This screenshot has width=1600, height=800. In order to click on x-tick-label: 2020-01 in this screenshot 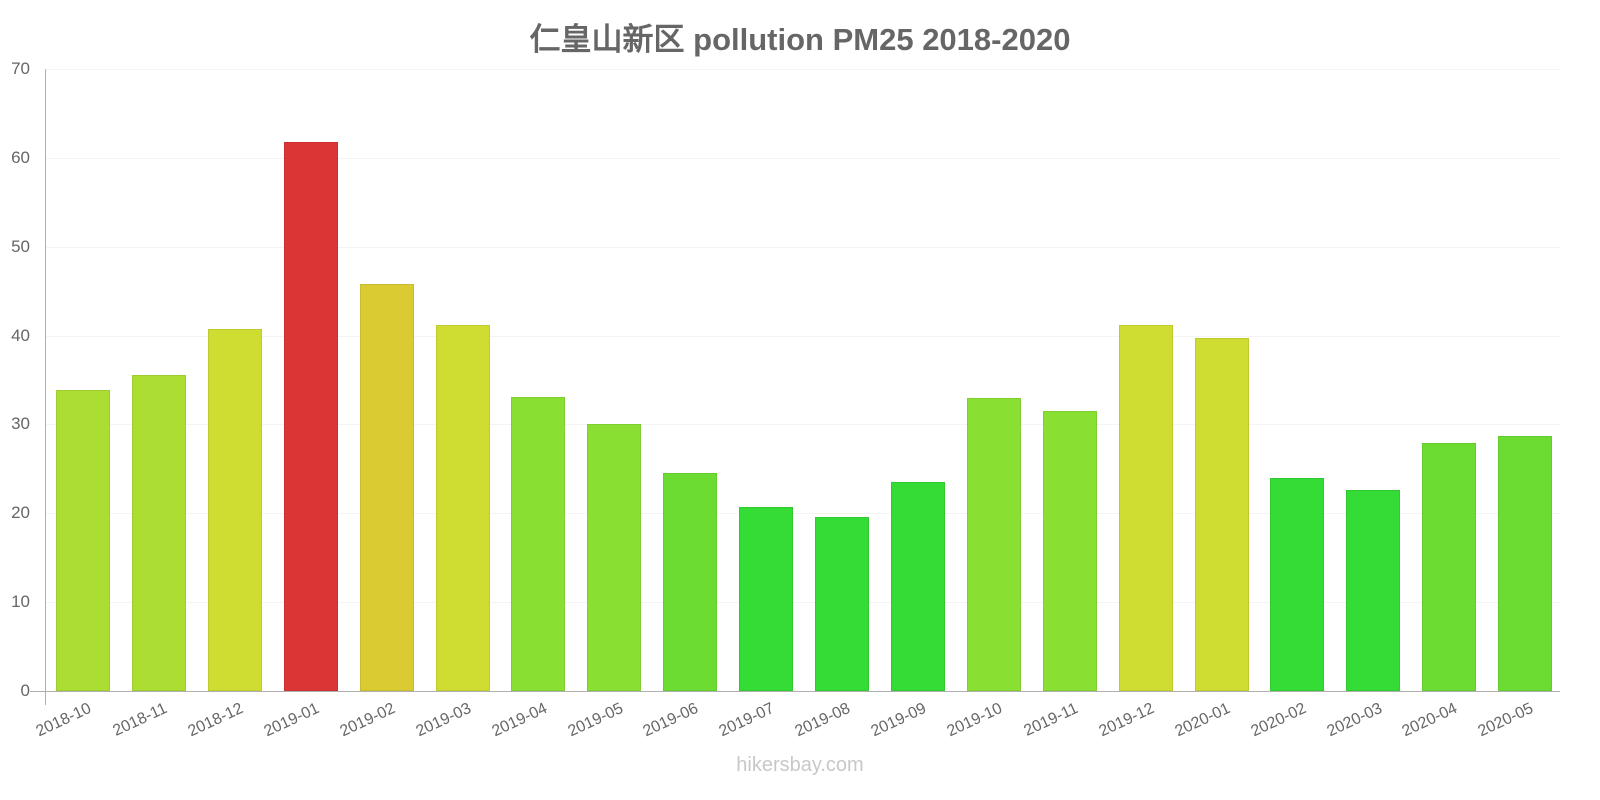, I will do `click(1202, 720)`.